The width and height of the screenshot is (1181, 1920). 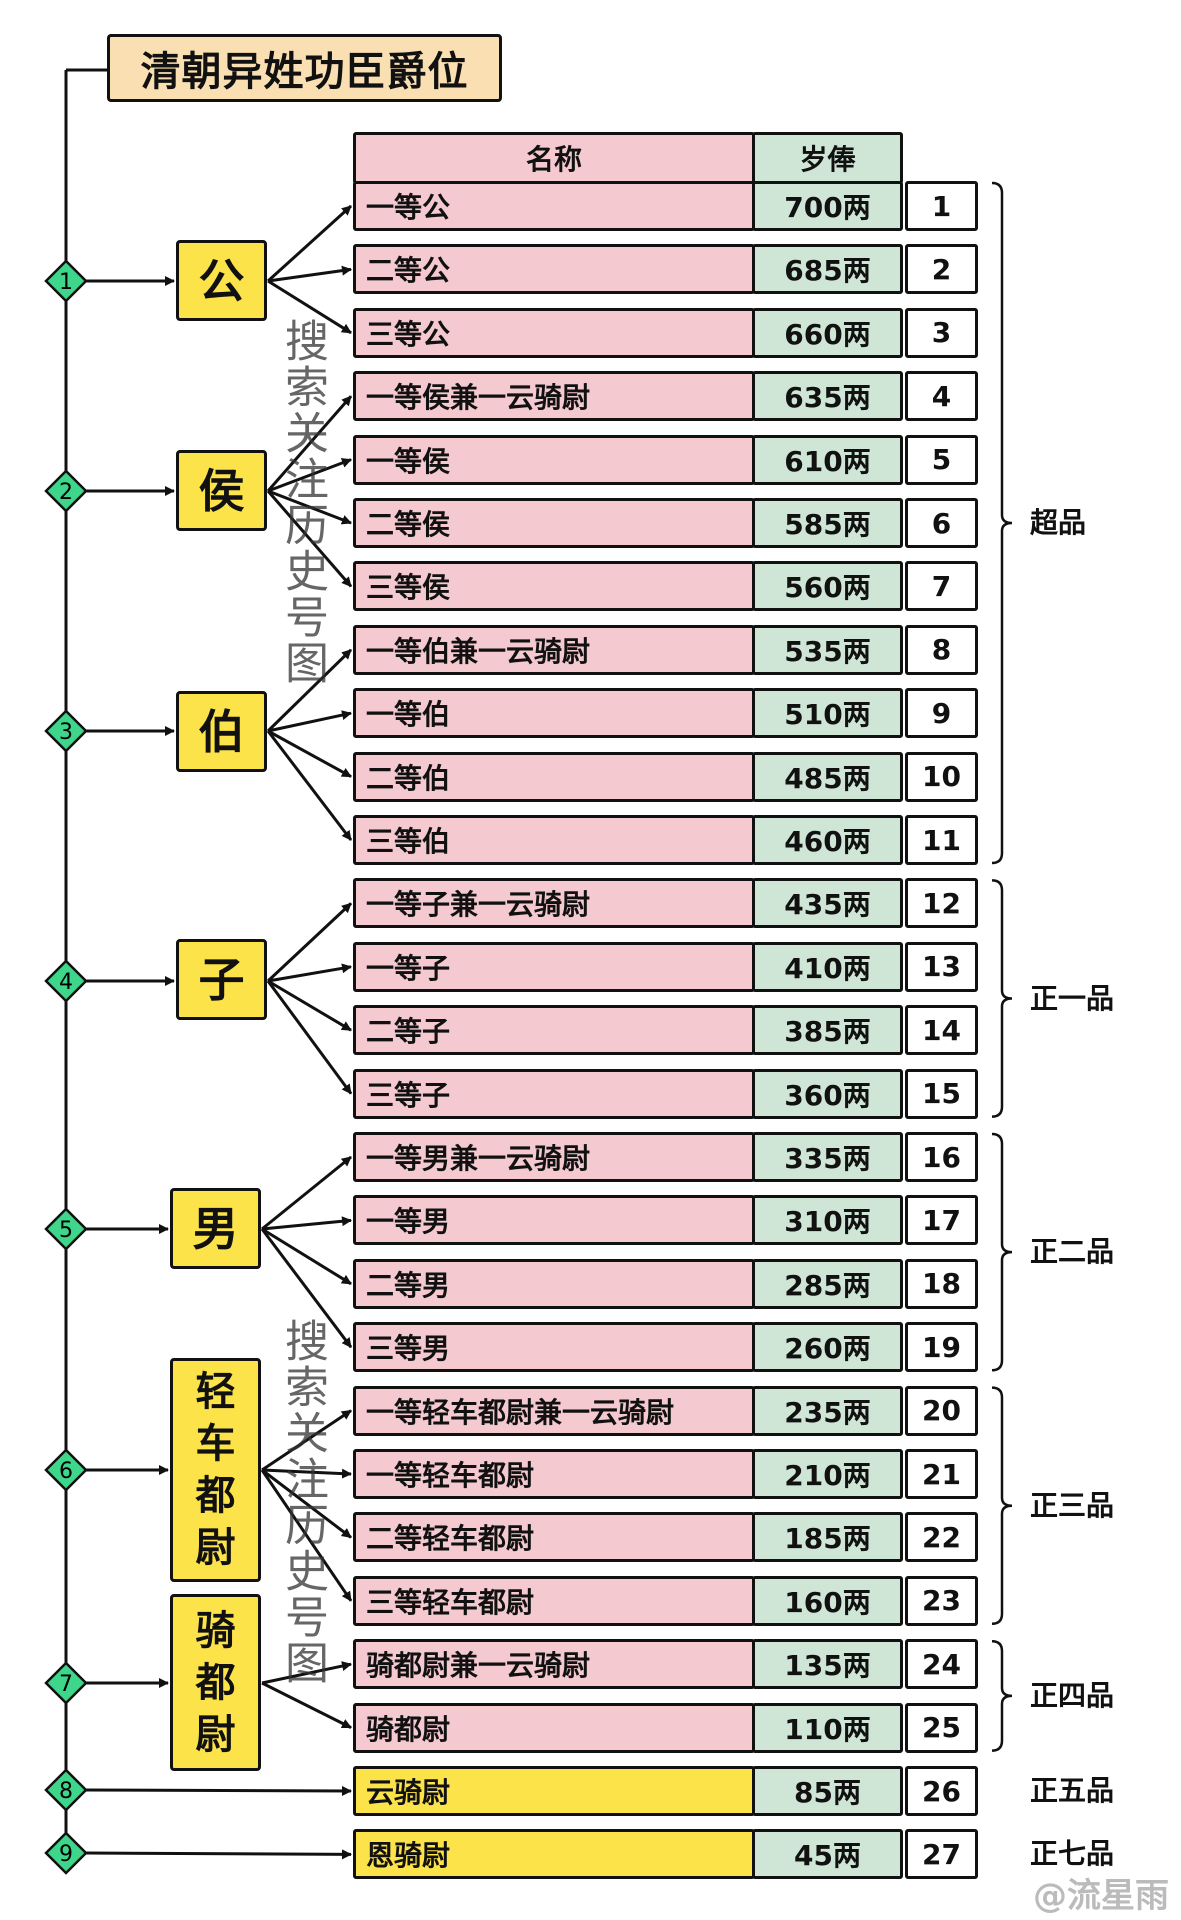 I want to click on step-number: 6, so click(x=66, y=1471).